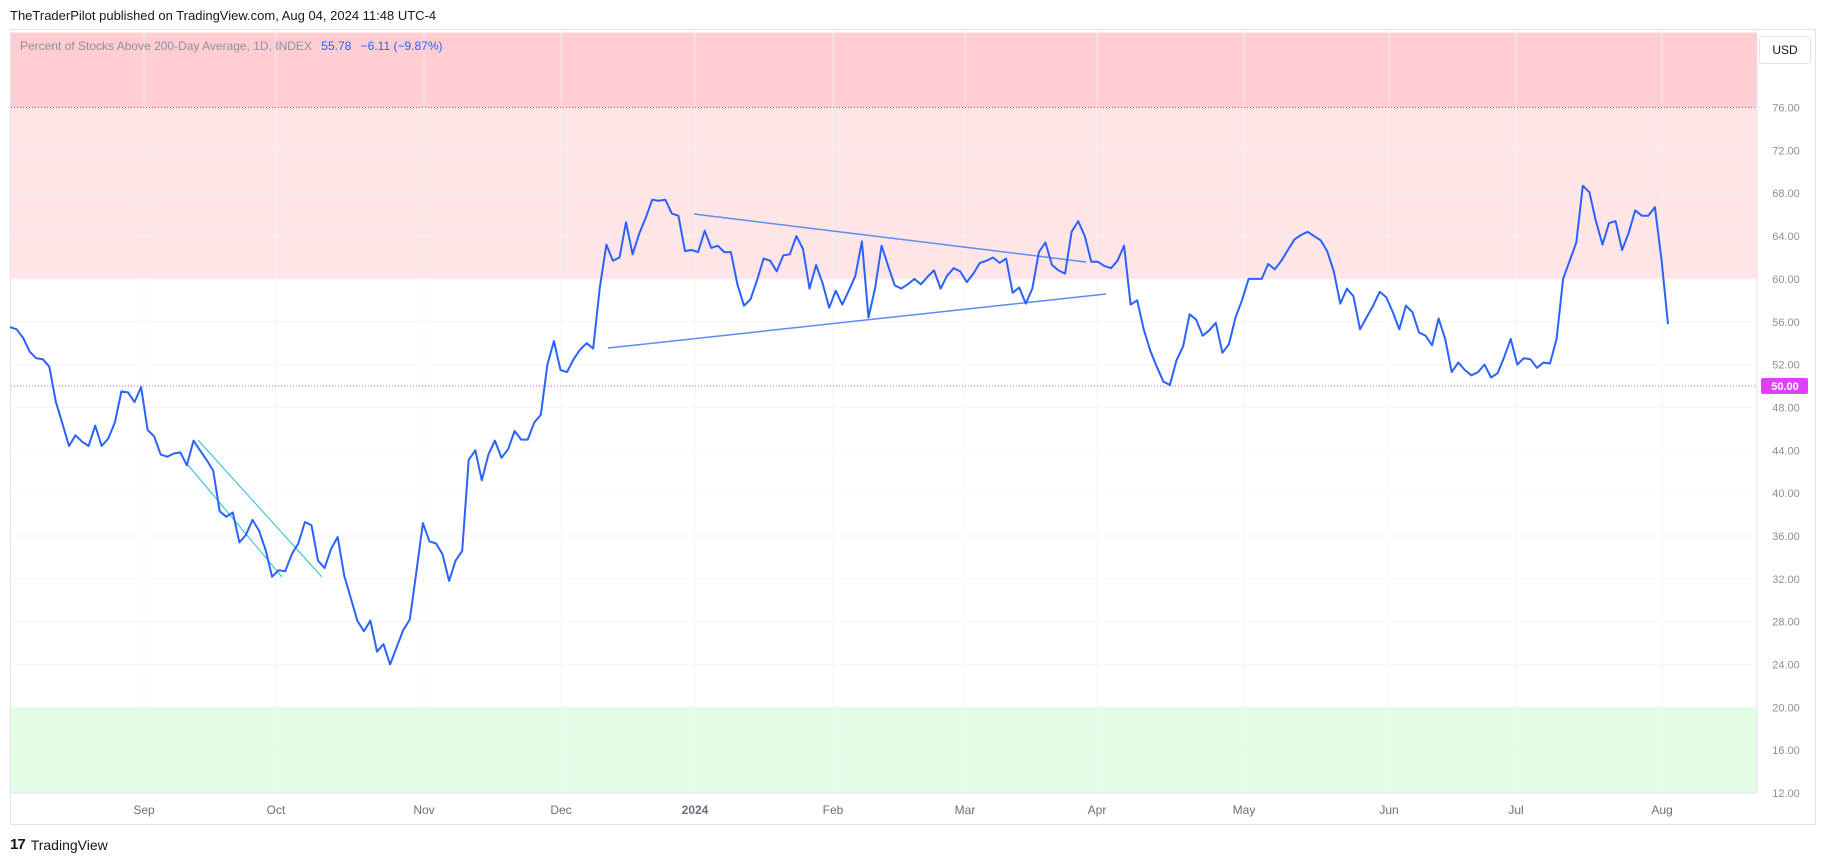 The width and height of the screenshot is (1827, 864). Describe the element at coordinates (1786, 109) in the screenshot. I see `y-tick-label: 76.00` at that location.